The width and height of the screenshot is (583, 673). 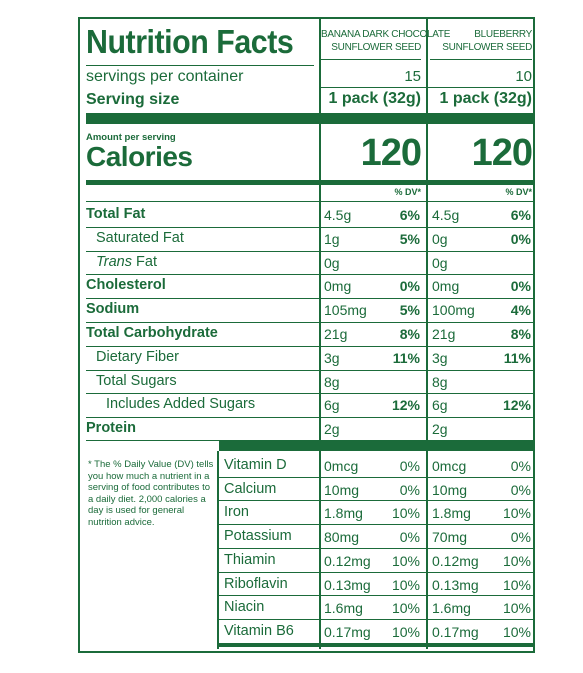 What do you see at coordinates (450, 537) in the screenshot?
I see `vitamin-amount: 70mg` at bounding box center [450, 537].